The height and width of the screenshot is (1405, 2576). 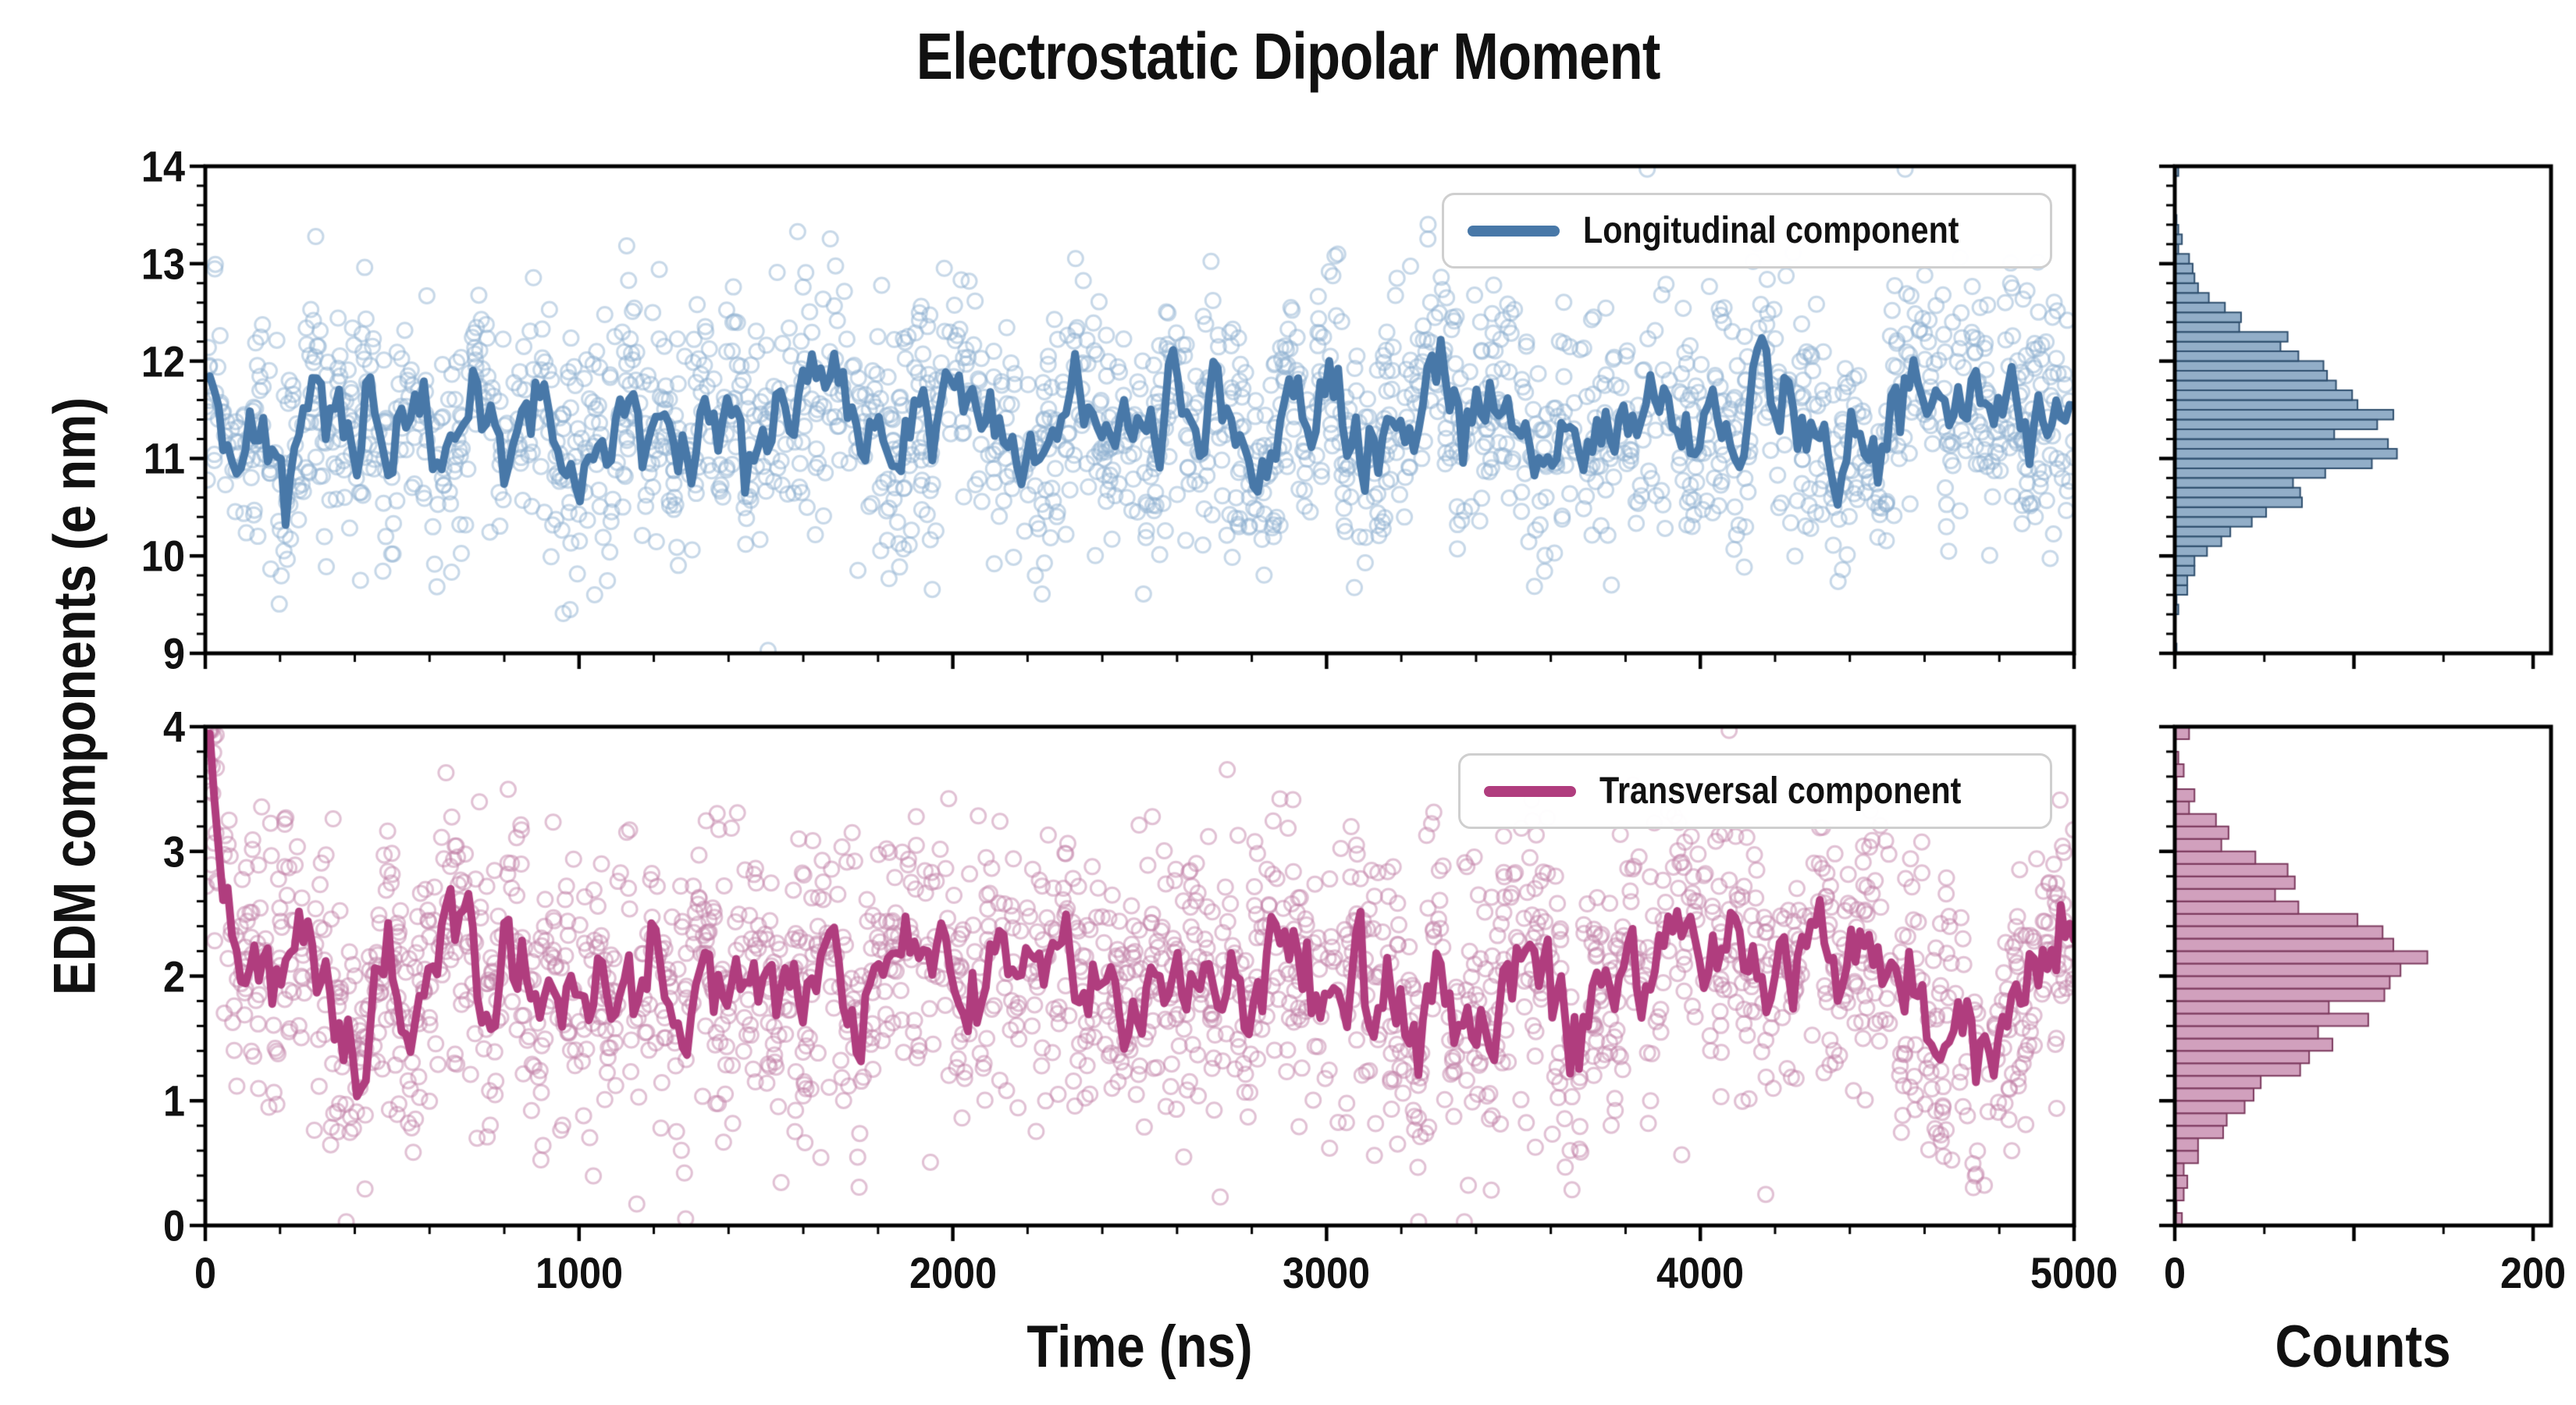 I want to click on legend-label-transversal: Transversal component, so click(x=1780, y=791).